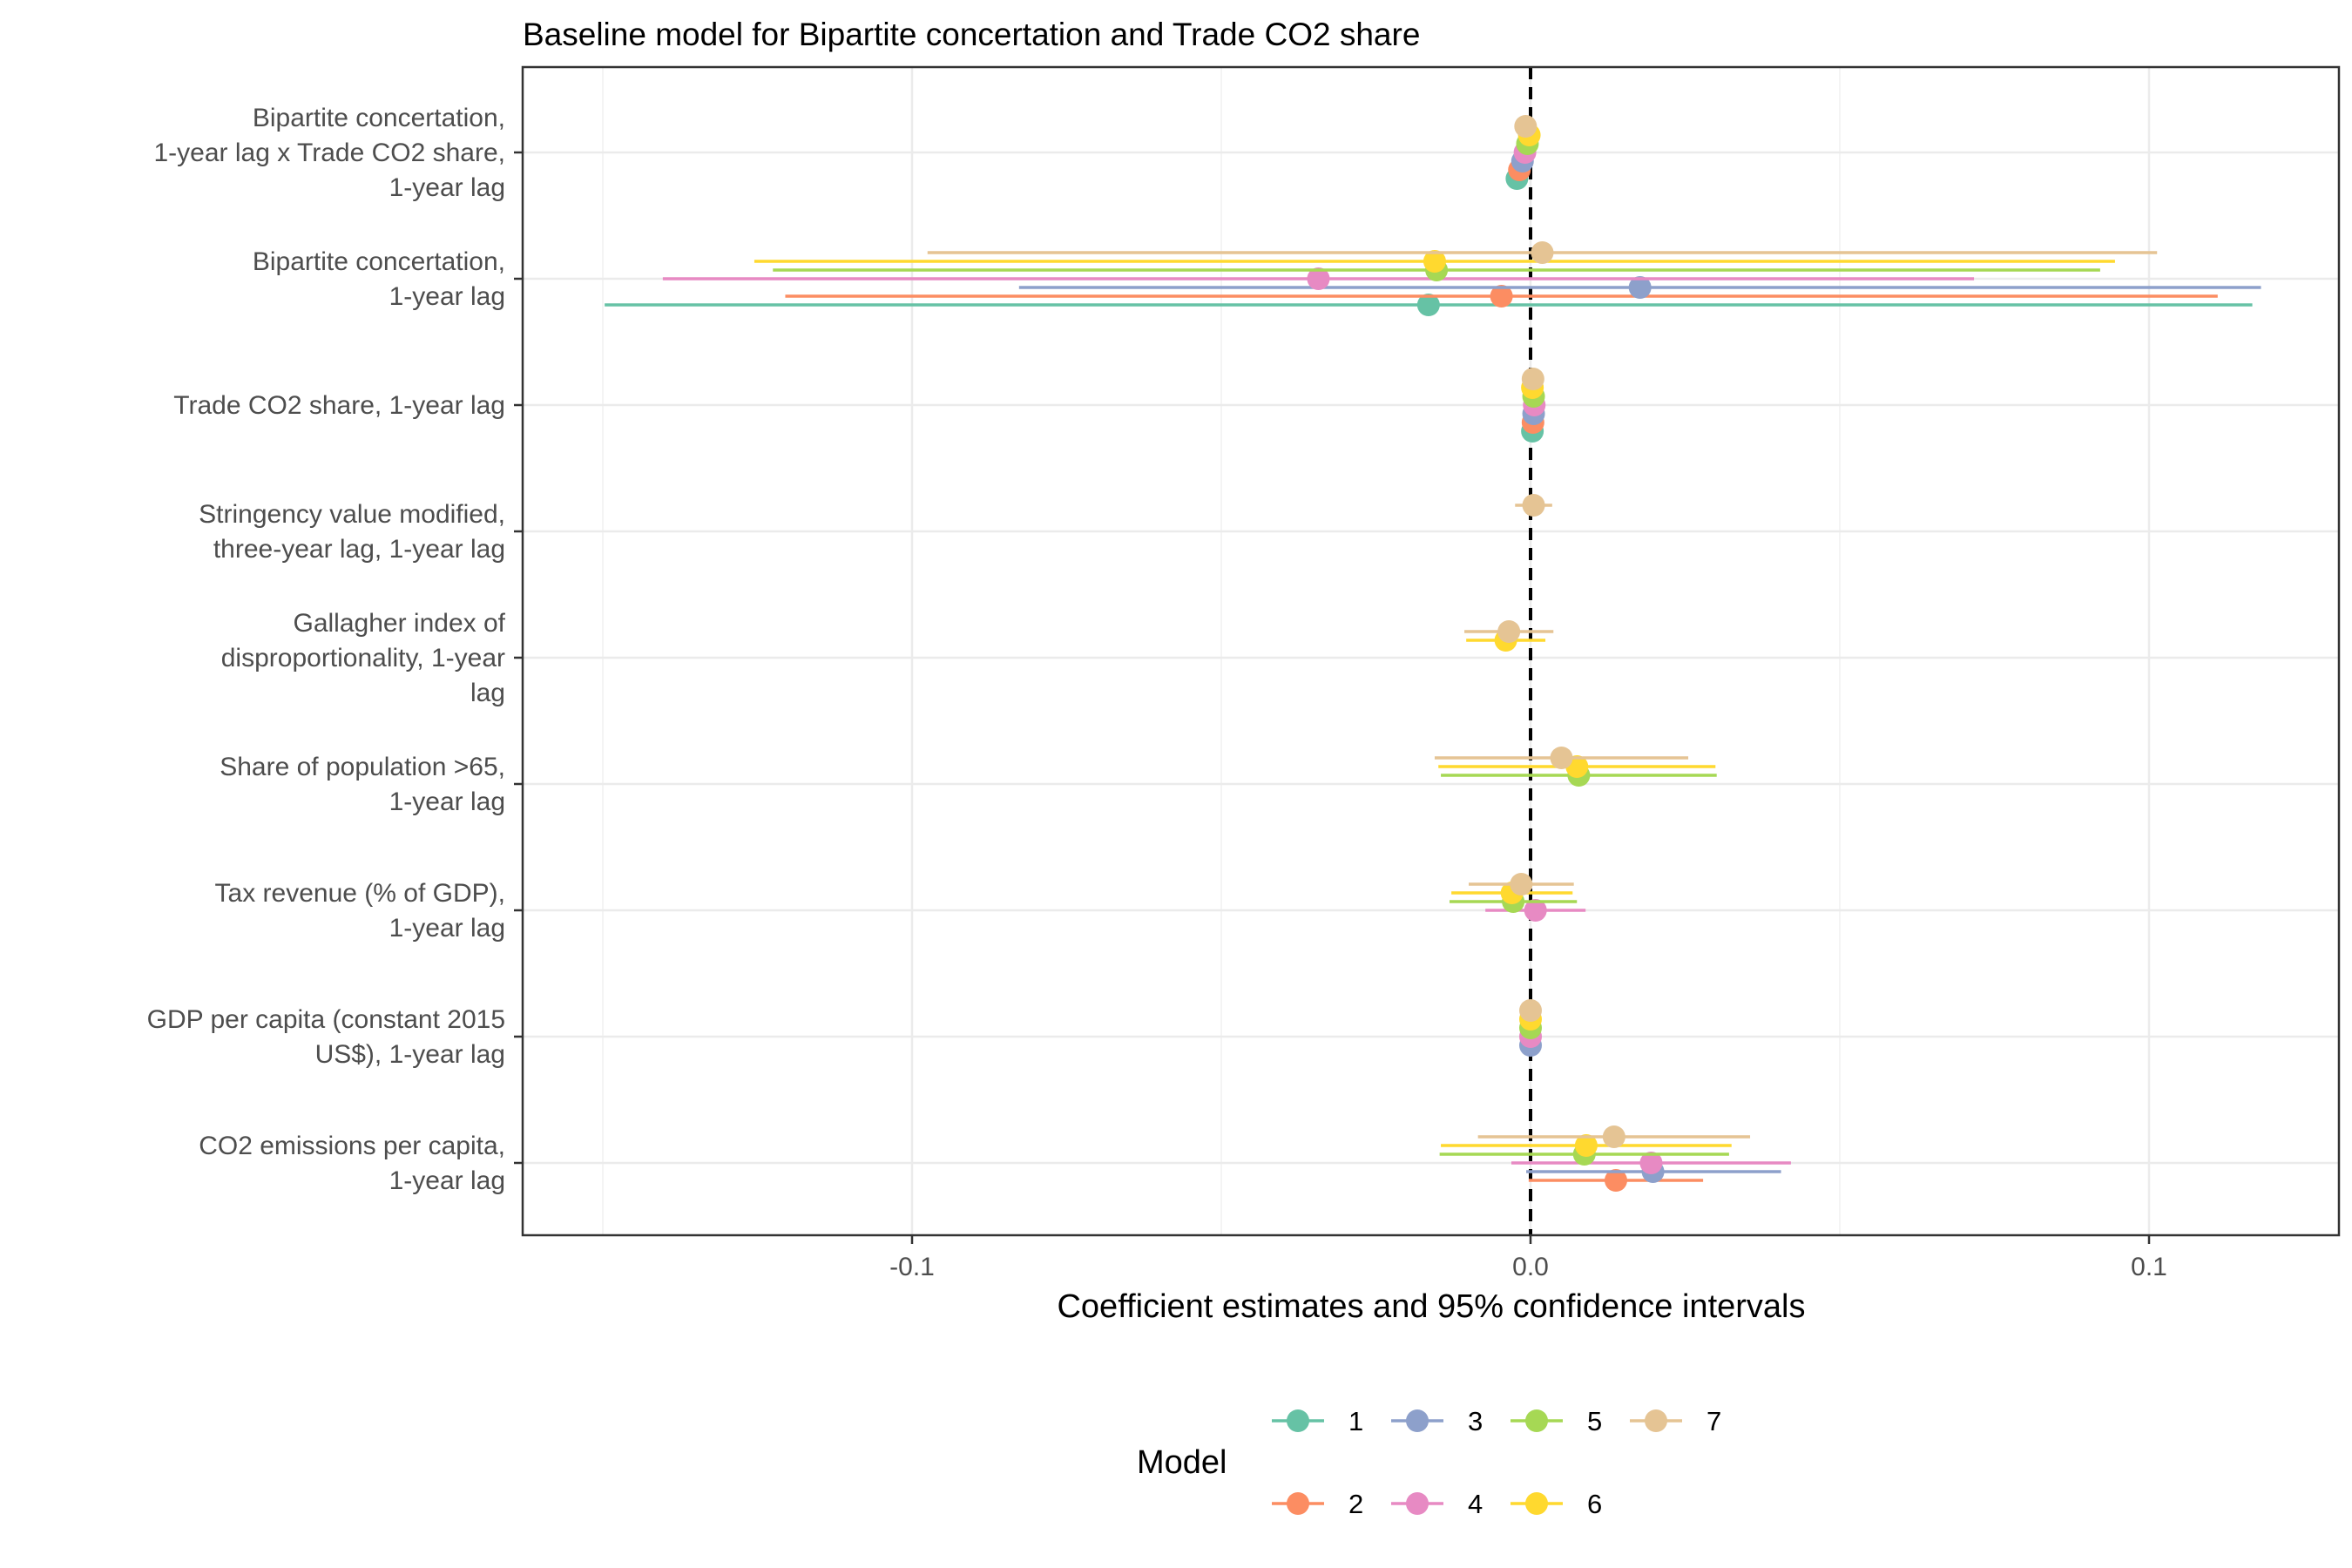 This screenshot has height=1568, width=2352. Describe the element at coordinates (1595, 1421) in the screenshot. I see `legend-label-5: 5` at that location.